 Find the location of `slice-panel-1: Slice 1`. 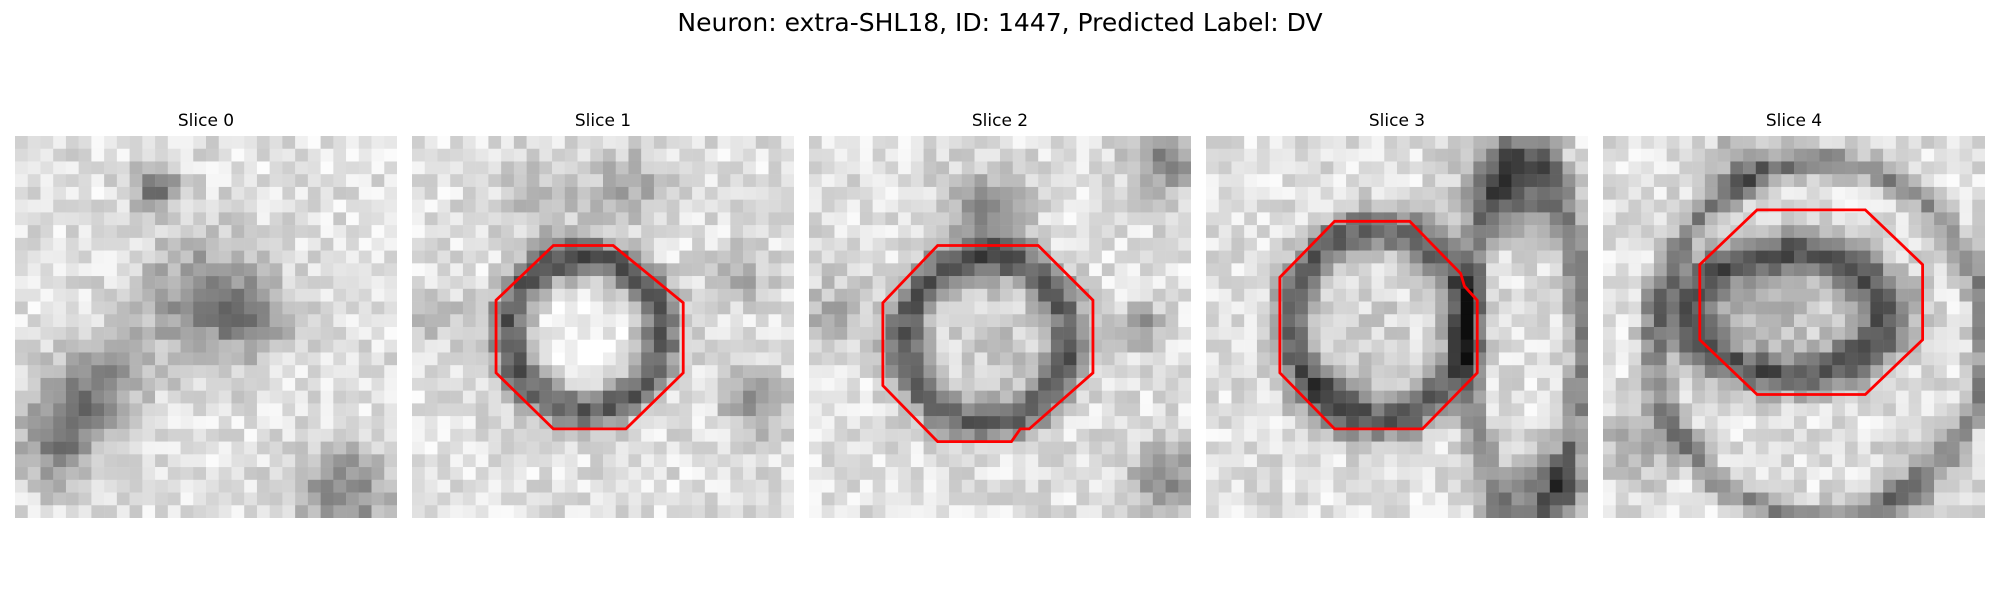

slice-panel-1: Slice 1 is located at coordinates (603, 314).